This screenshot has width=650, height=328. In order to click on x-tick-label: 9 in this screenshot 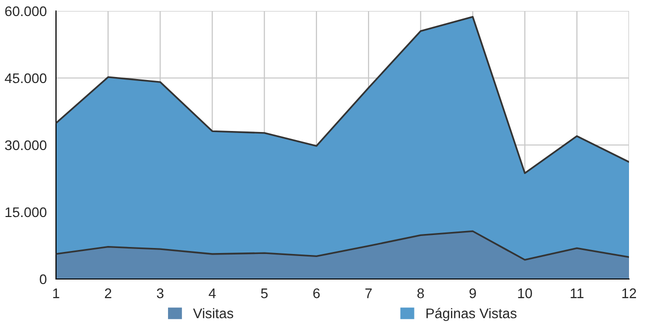, I will do `click(473, 293)`.